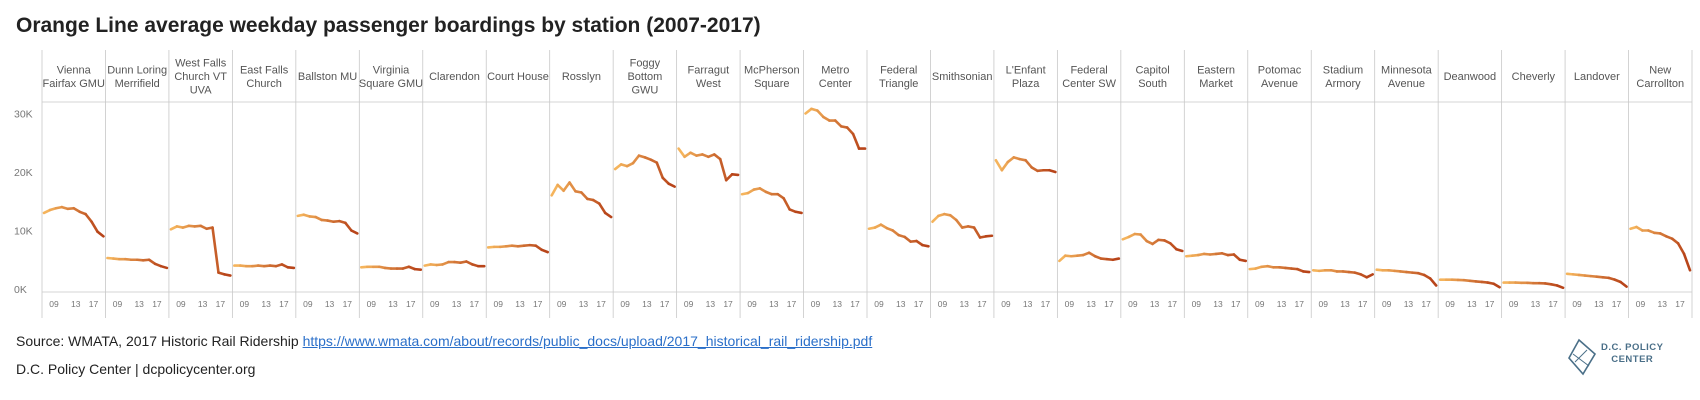 Image resolution: width=1700 pixels, height=400 pixels. Describe the element at coordinates (1026, 70) in the screenshot. I see `station-name-label: L'Enfant` at that location.